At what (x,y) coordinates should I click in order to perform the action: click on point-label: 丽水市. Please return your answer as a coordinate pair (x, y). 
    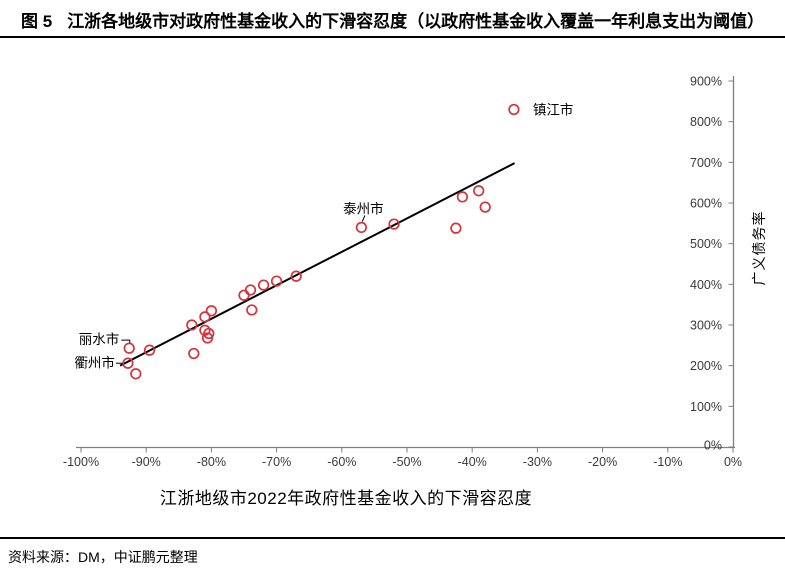
    Looking at the image, I should click on (99, 339).